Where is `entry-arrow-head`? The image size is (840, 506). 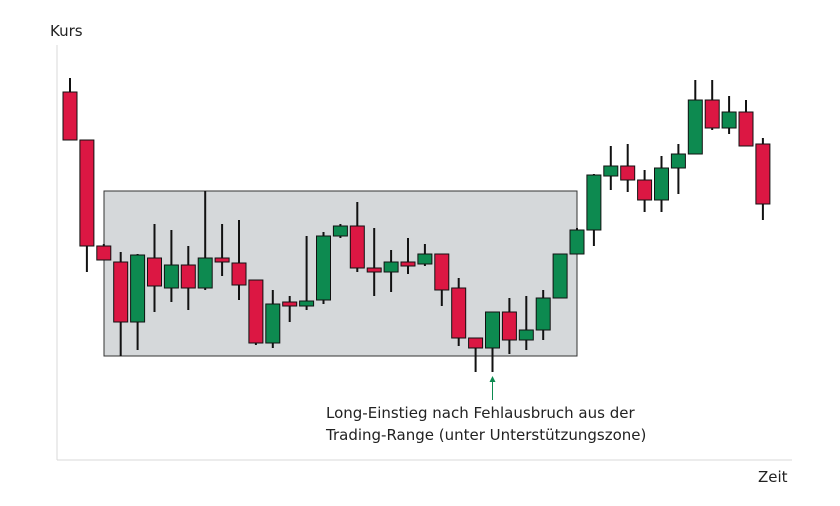
entry-arrow-head is located at coordinates (492, 379).